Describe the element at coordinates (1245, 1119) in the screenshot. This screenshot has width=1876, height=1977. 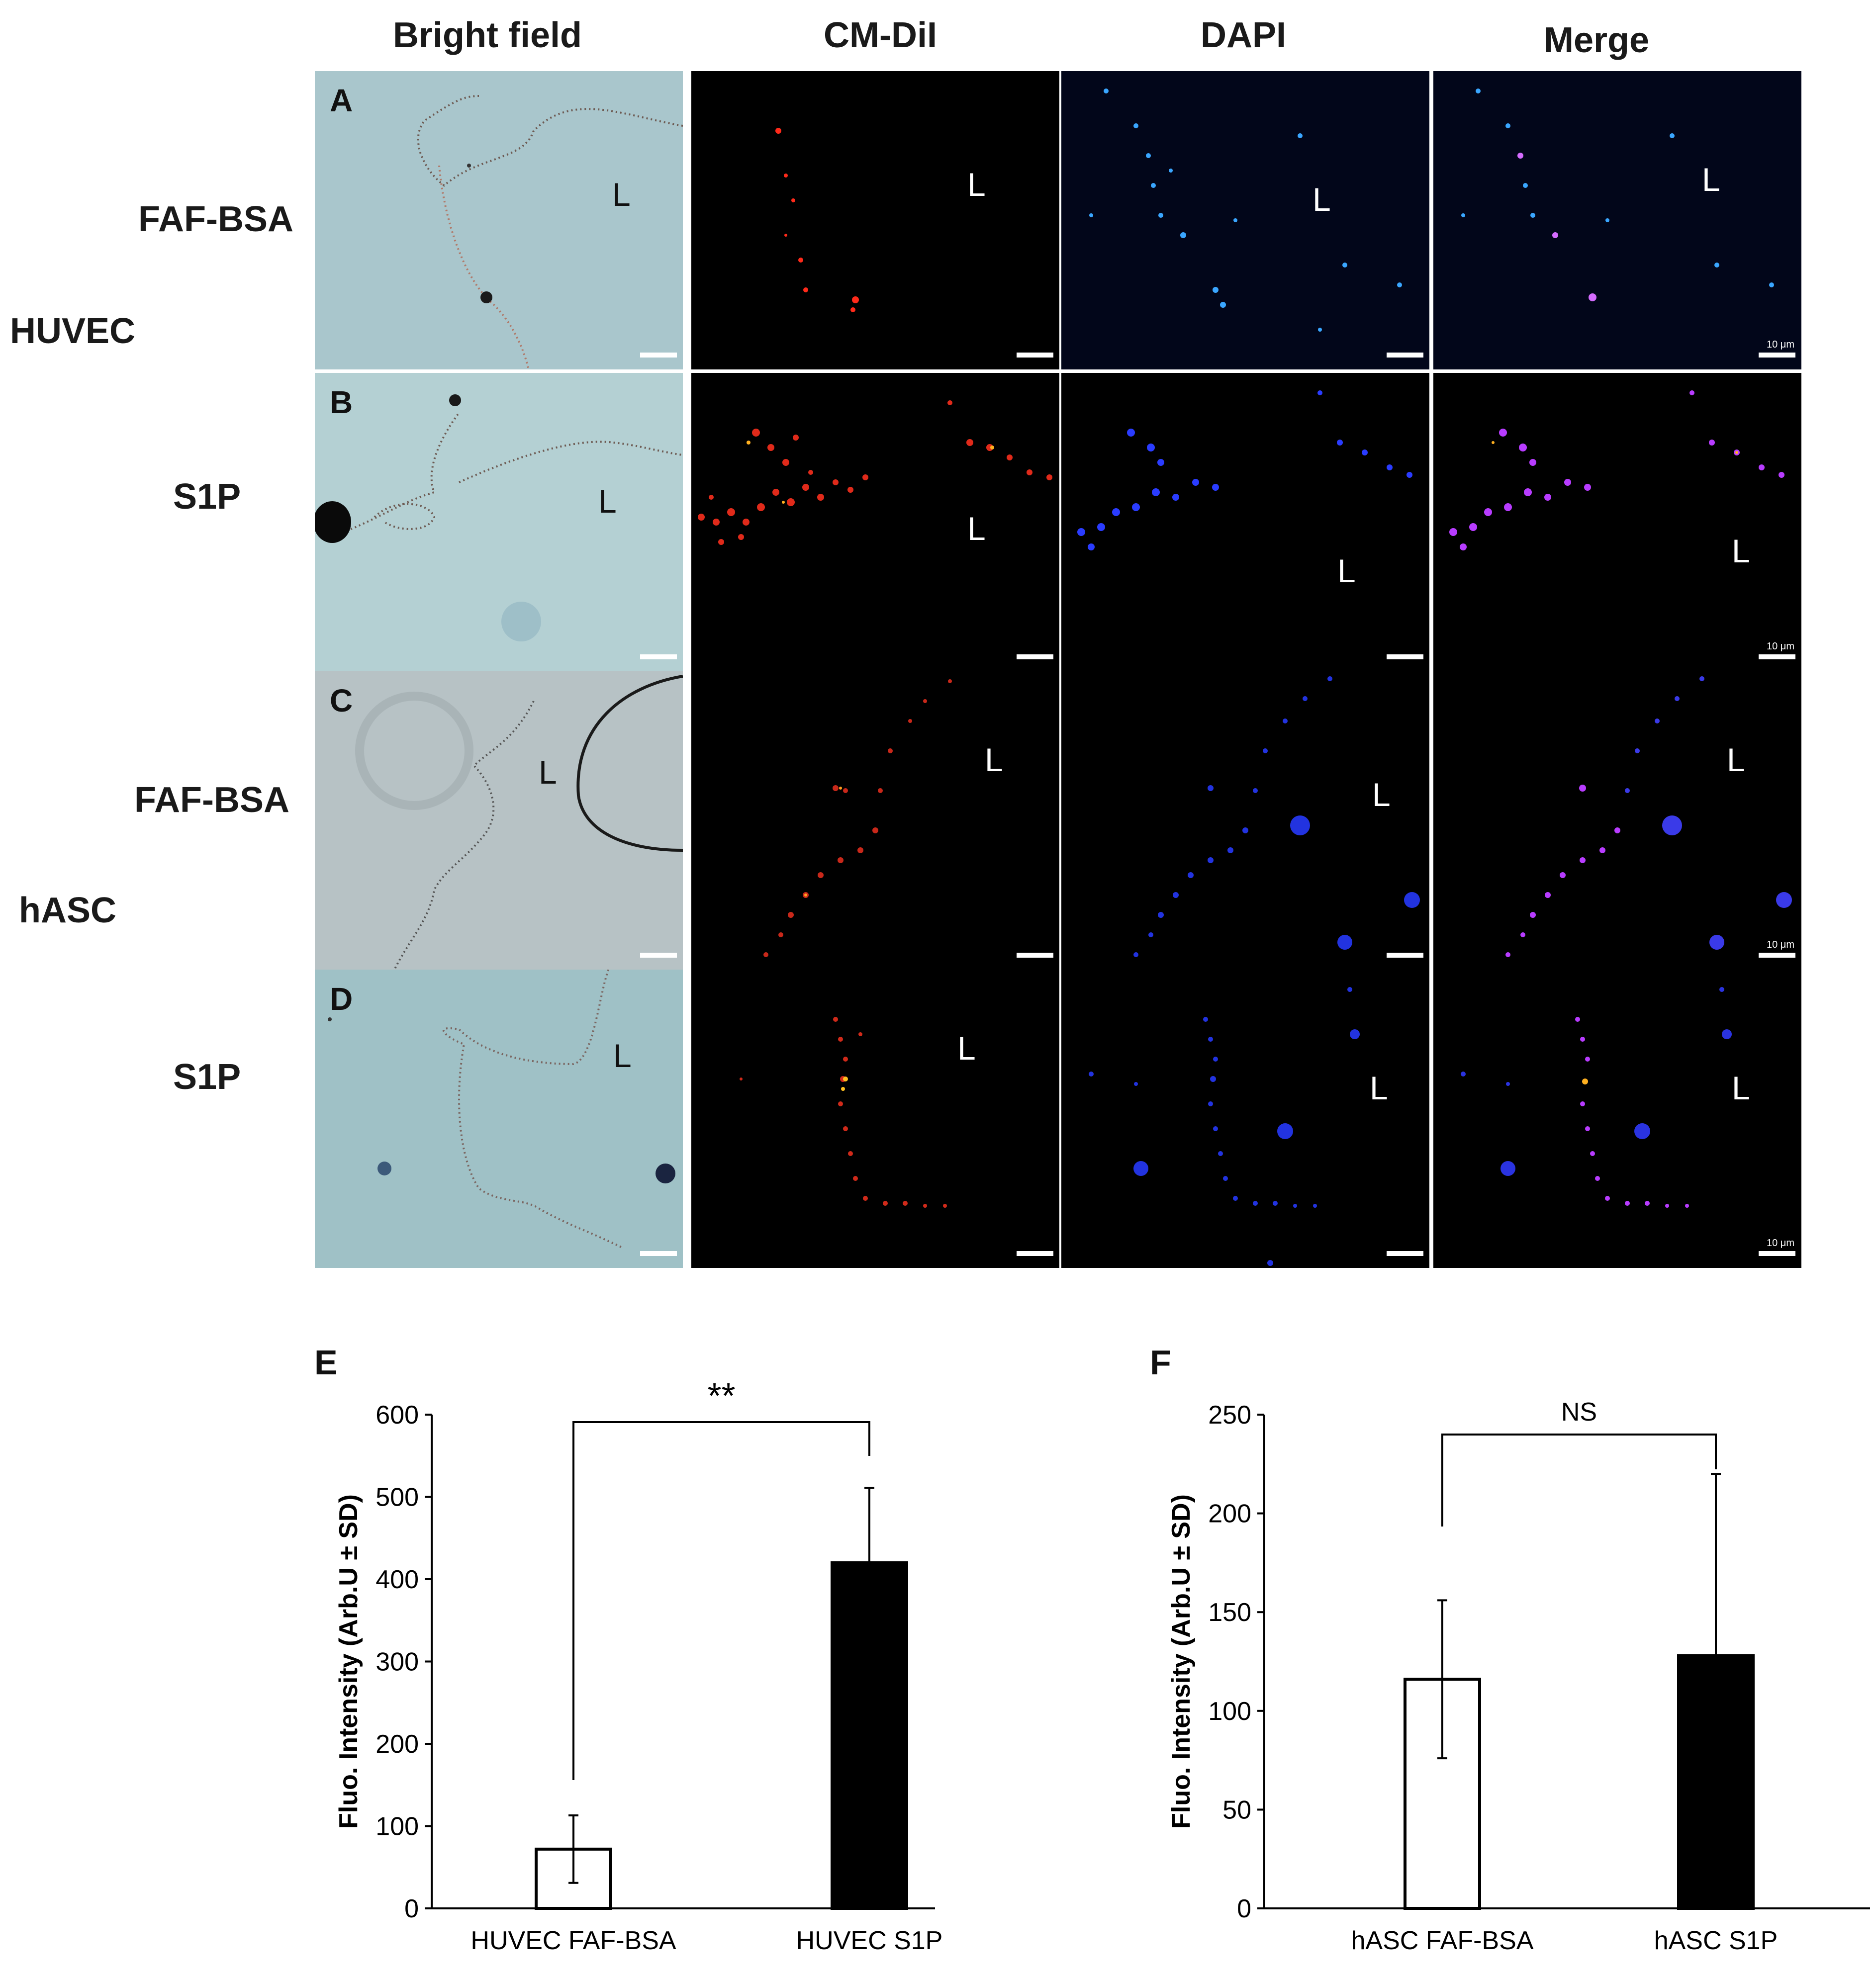
I see `panel-d-dapi: L` at that location.